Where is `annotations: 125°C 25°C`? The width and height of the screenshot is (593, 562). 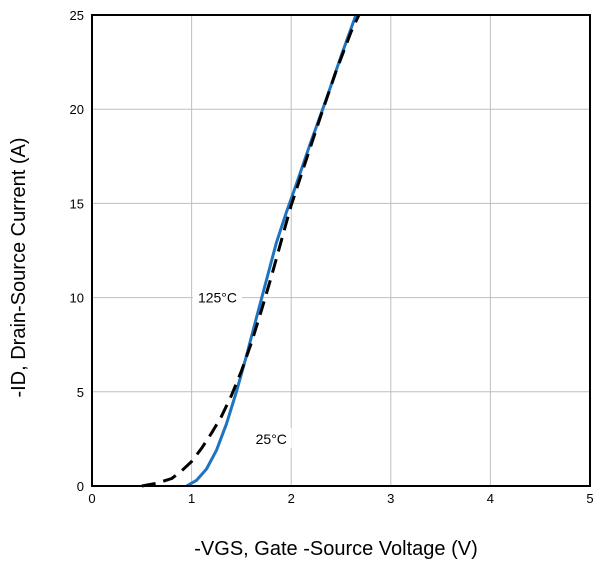 annotations: 125°C 25°C is located at coordinates (242, 367).